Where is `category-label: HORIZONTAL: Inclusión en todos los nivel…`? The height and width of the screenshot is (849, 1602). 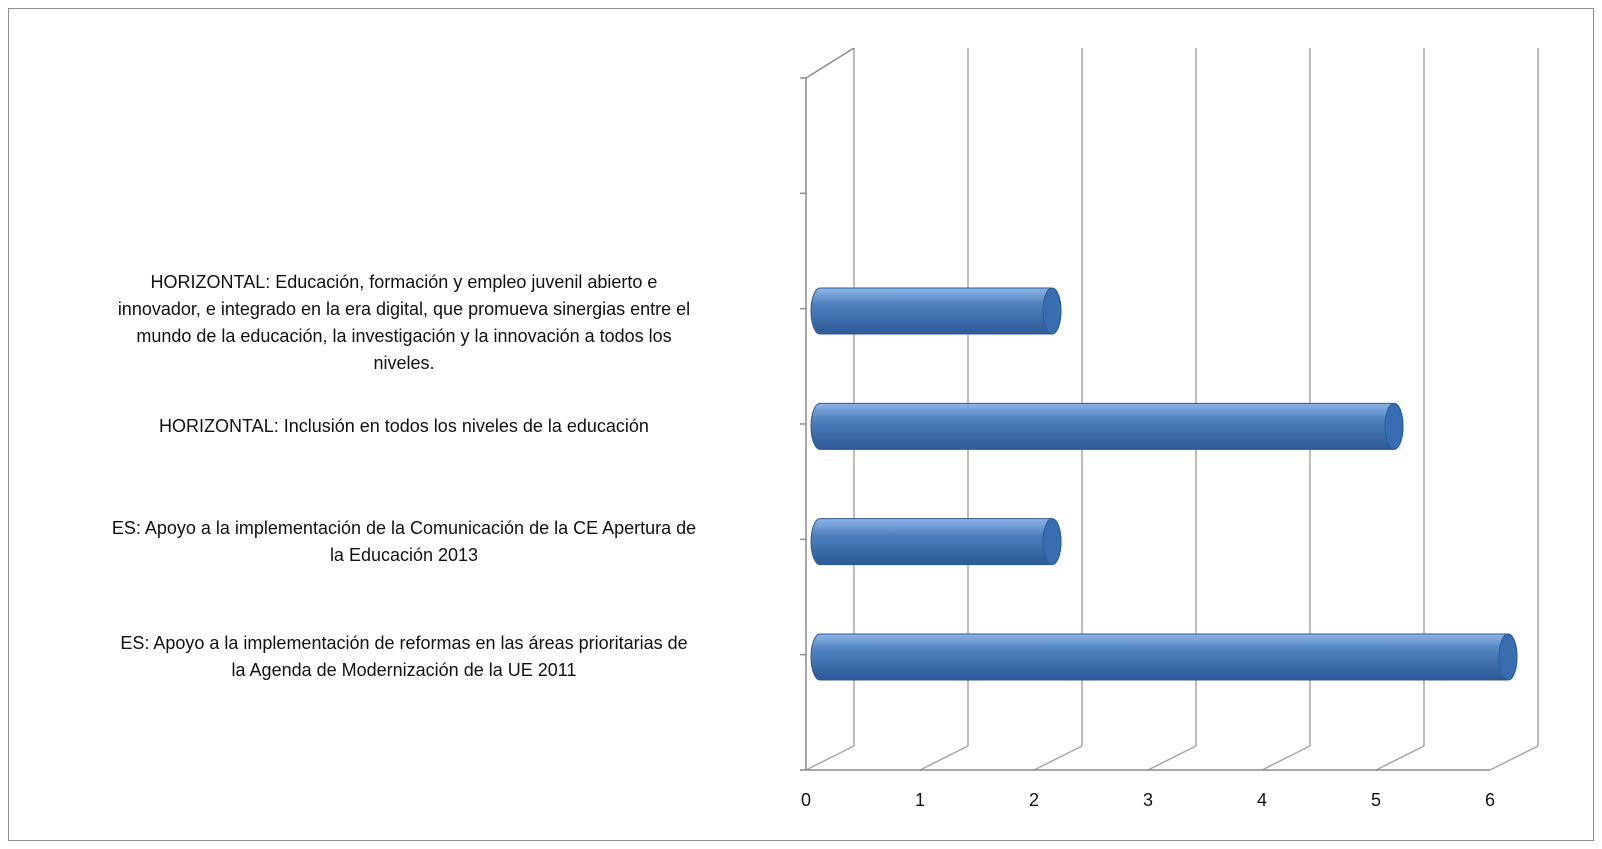 category-label: HORIZONTAL: Inclusión en todos los nivel… is located at coordinates (404, 426).